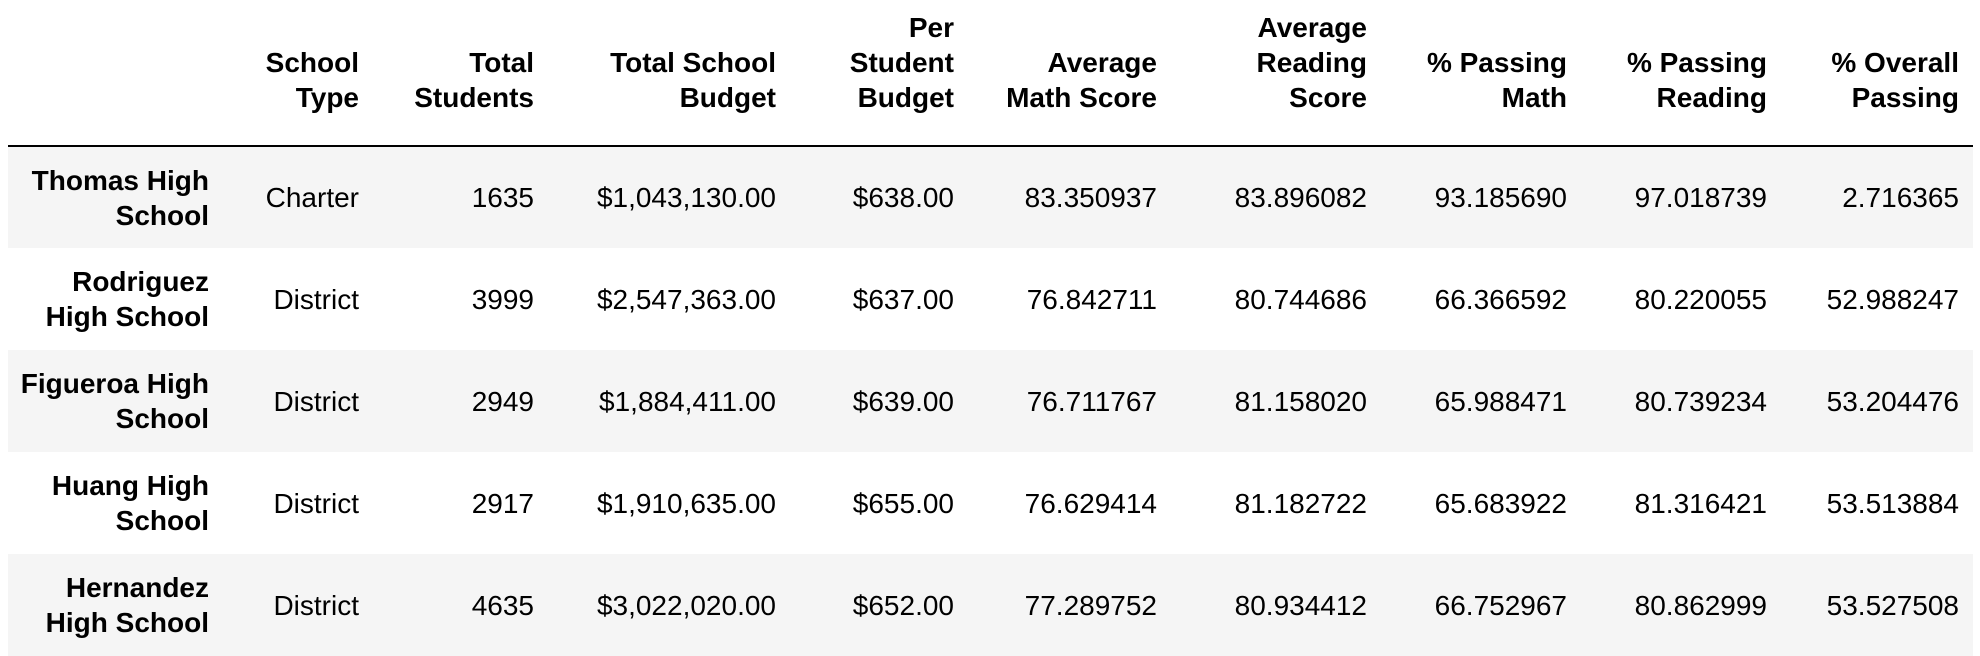 Image resolution: width=1980 pixels, height=656 pixels. Describe the element at coordinates (1892, 401) in the screenshot. I see `cell-overall-passing: 53.204476` at that location.